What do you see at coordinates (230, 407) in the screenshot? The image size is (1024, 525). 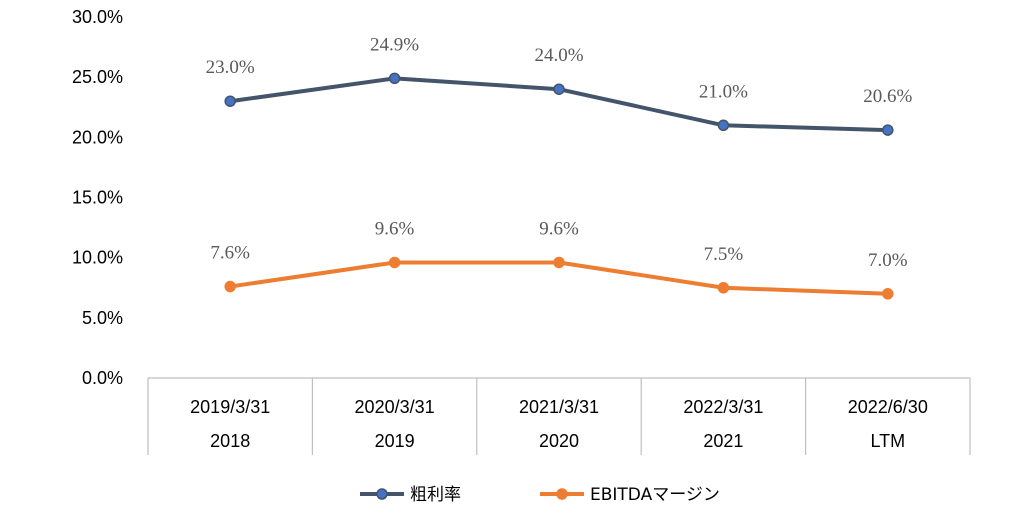 I see `x-tick-label-date: 2019/3/31` at bounding box center [230, 407].